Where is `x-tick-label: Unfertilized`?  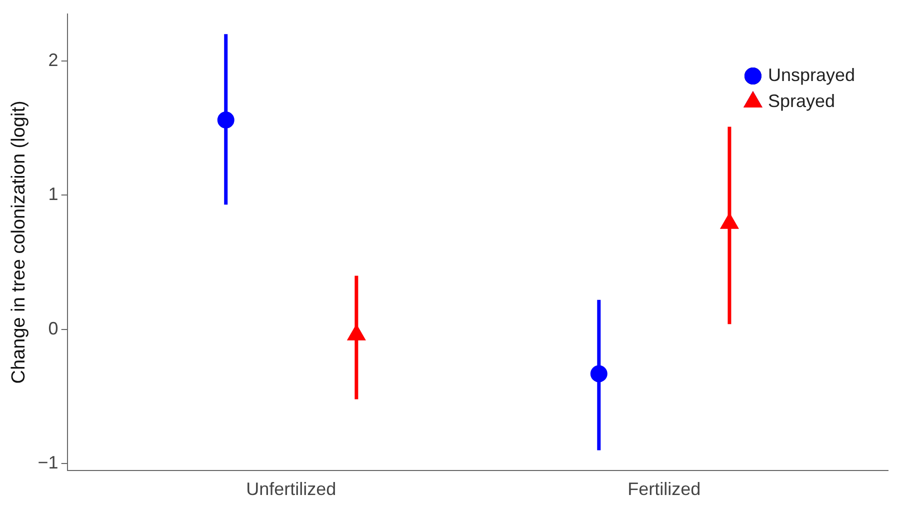
x-tick-label: Unfertilized is located at coordinates (291, 489).